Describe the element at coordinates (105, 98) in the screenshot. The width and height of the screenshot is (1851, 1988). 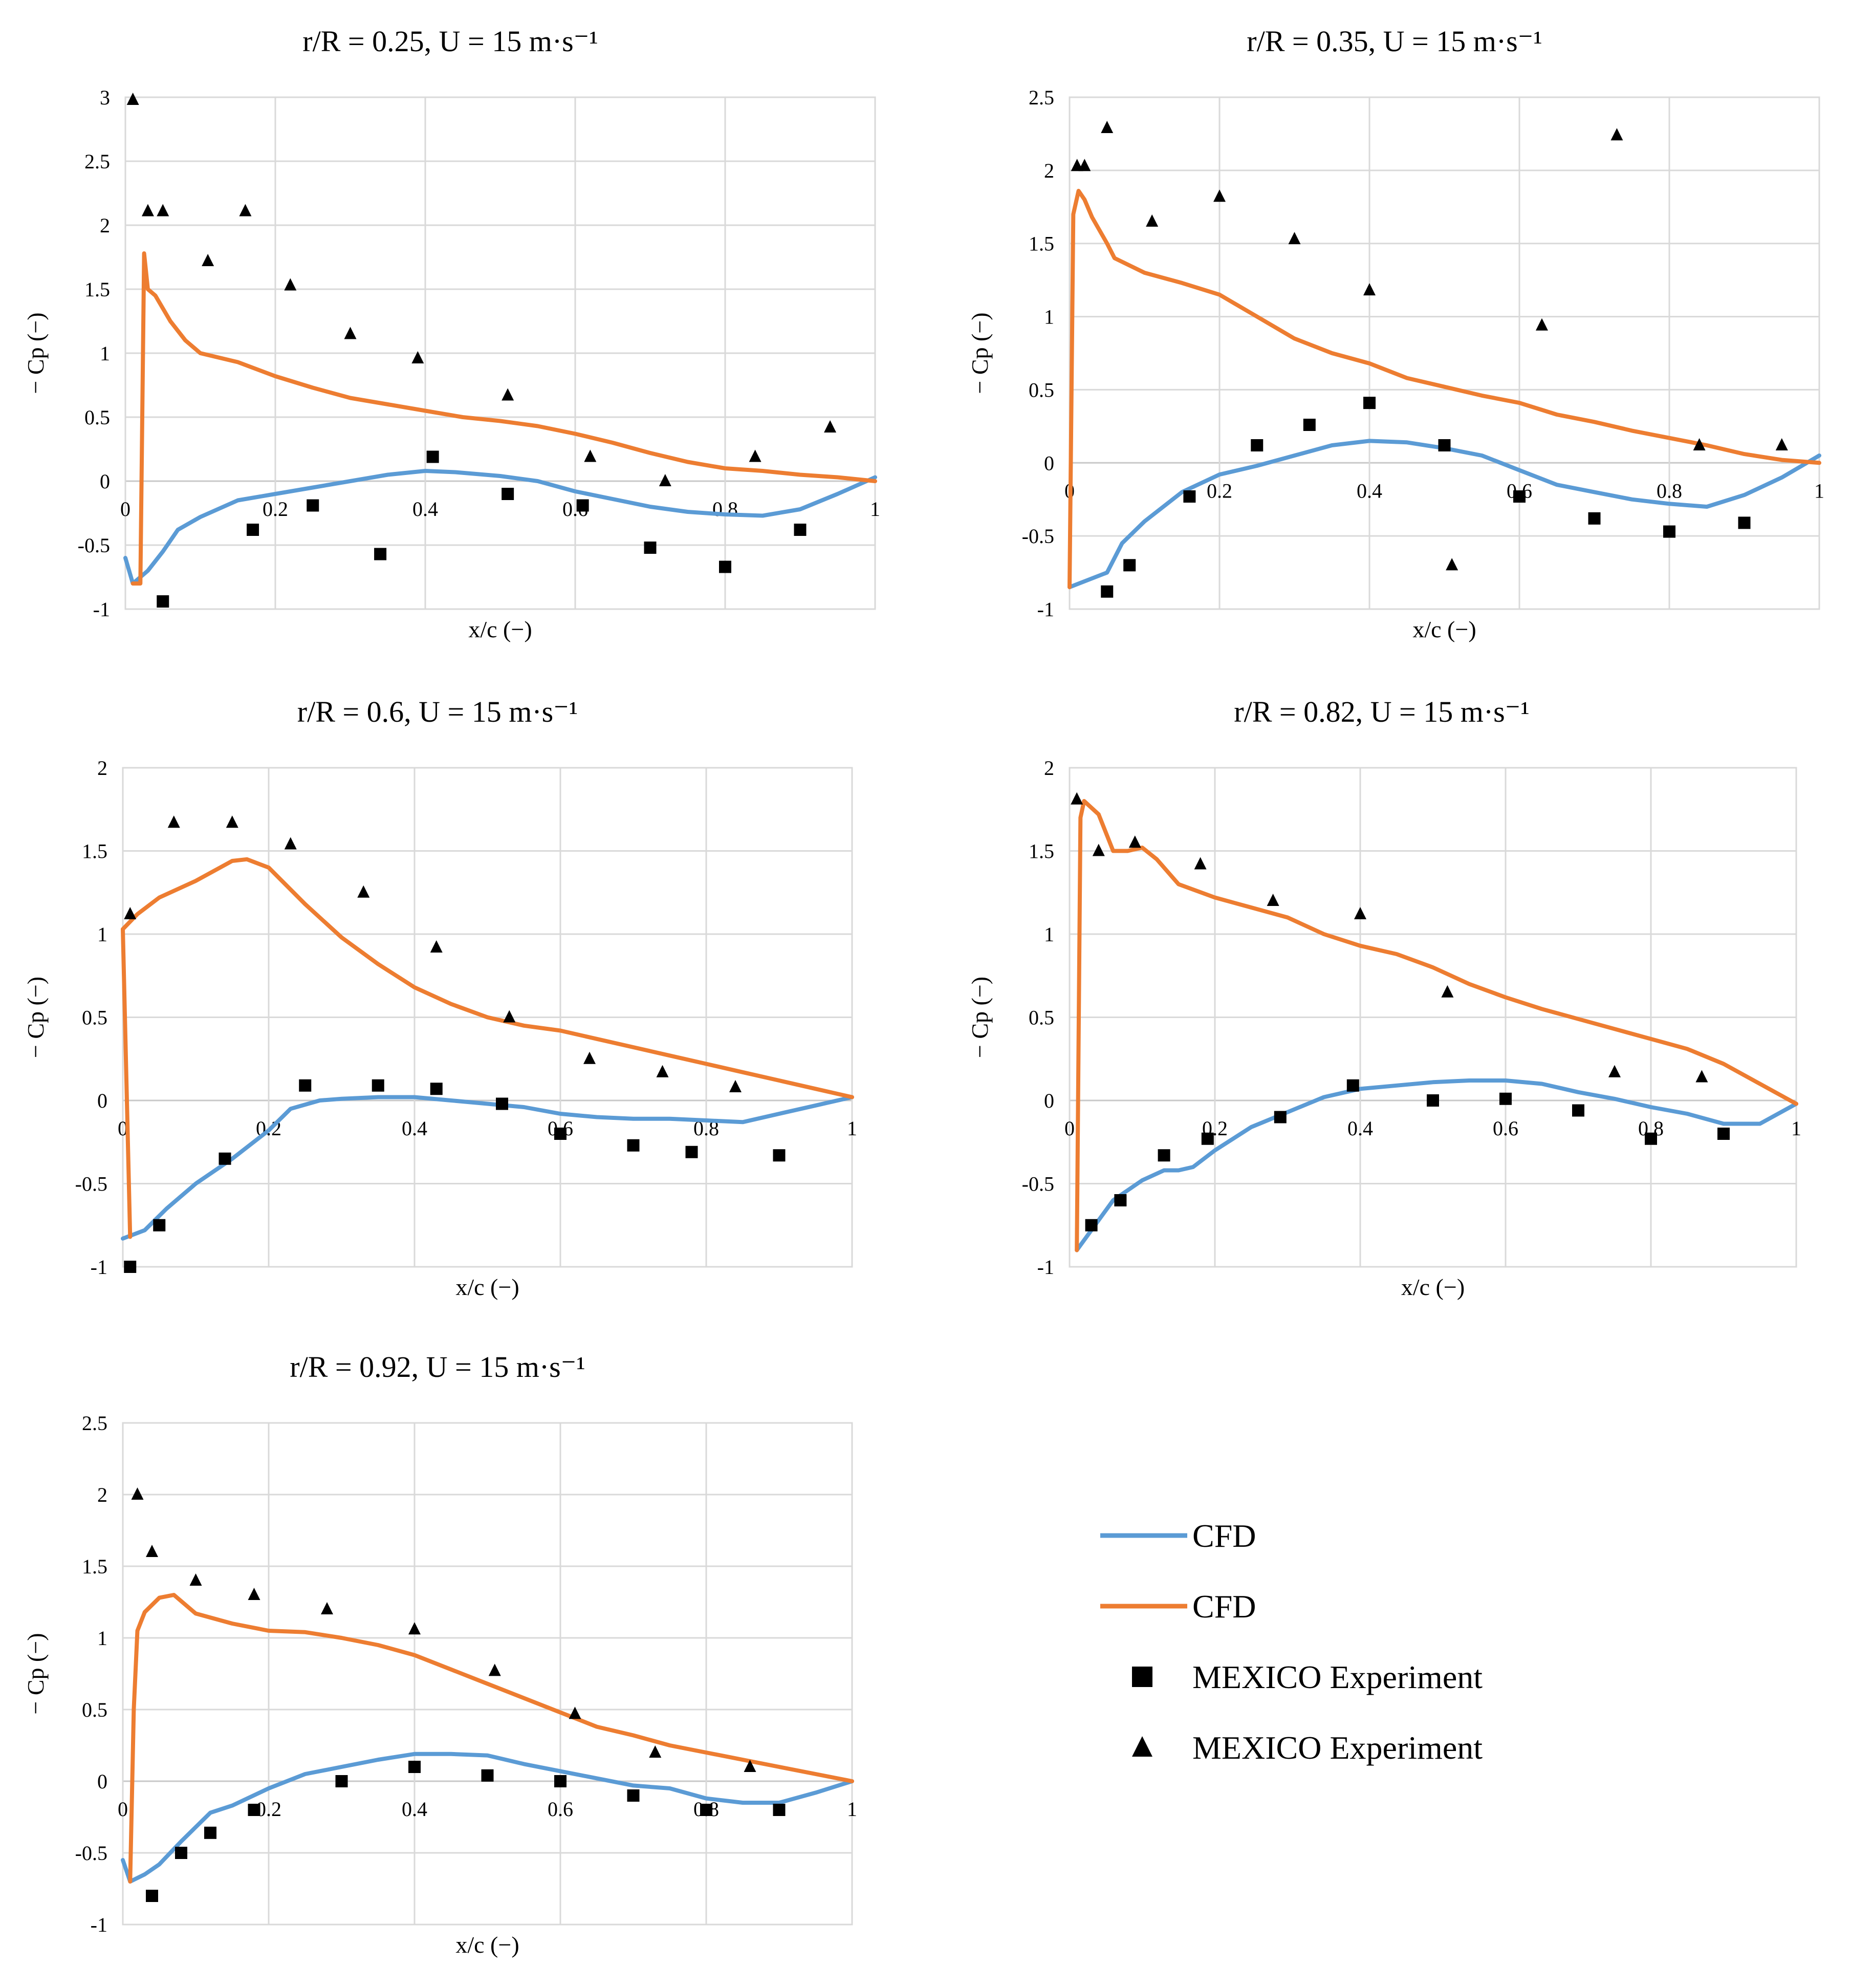
I see `y-tick-label: 3` at that location.